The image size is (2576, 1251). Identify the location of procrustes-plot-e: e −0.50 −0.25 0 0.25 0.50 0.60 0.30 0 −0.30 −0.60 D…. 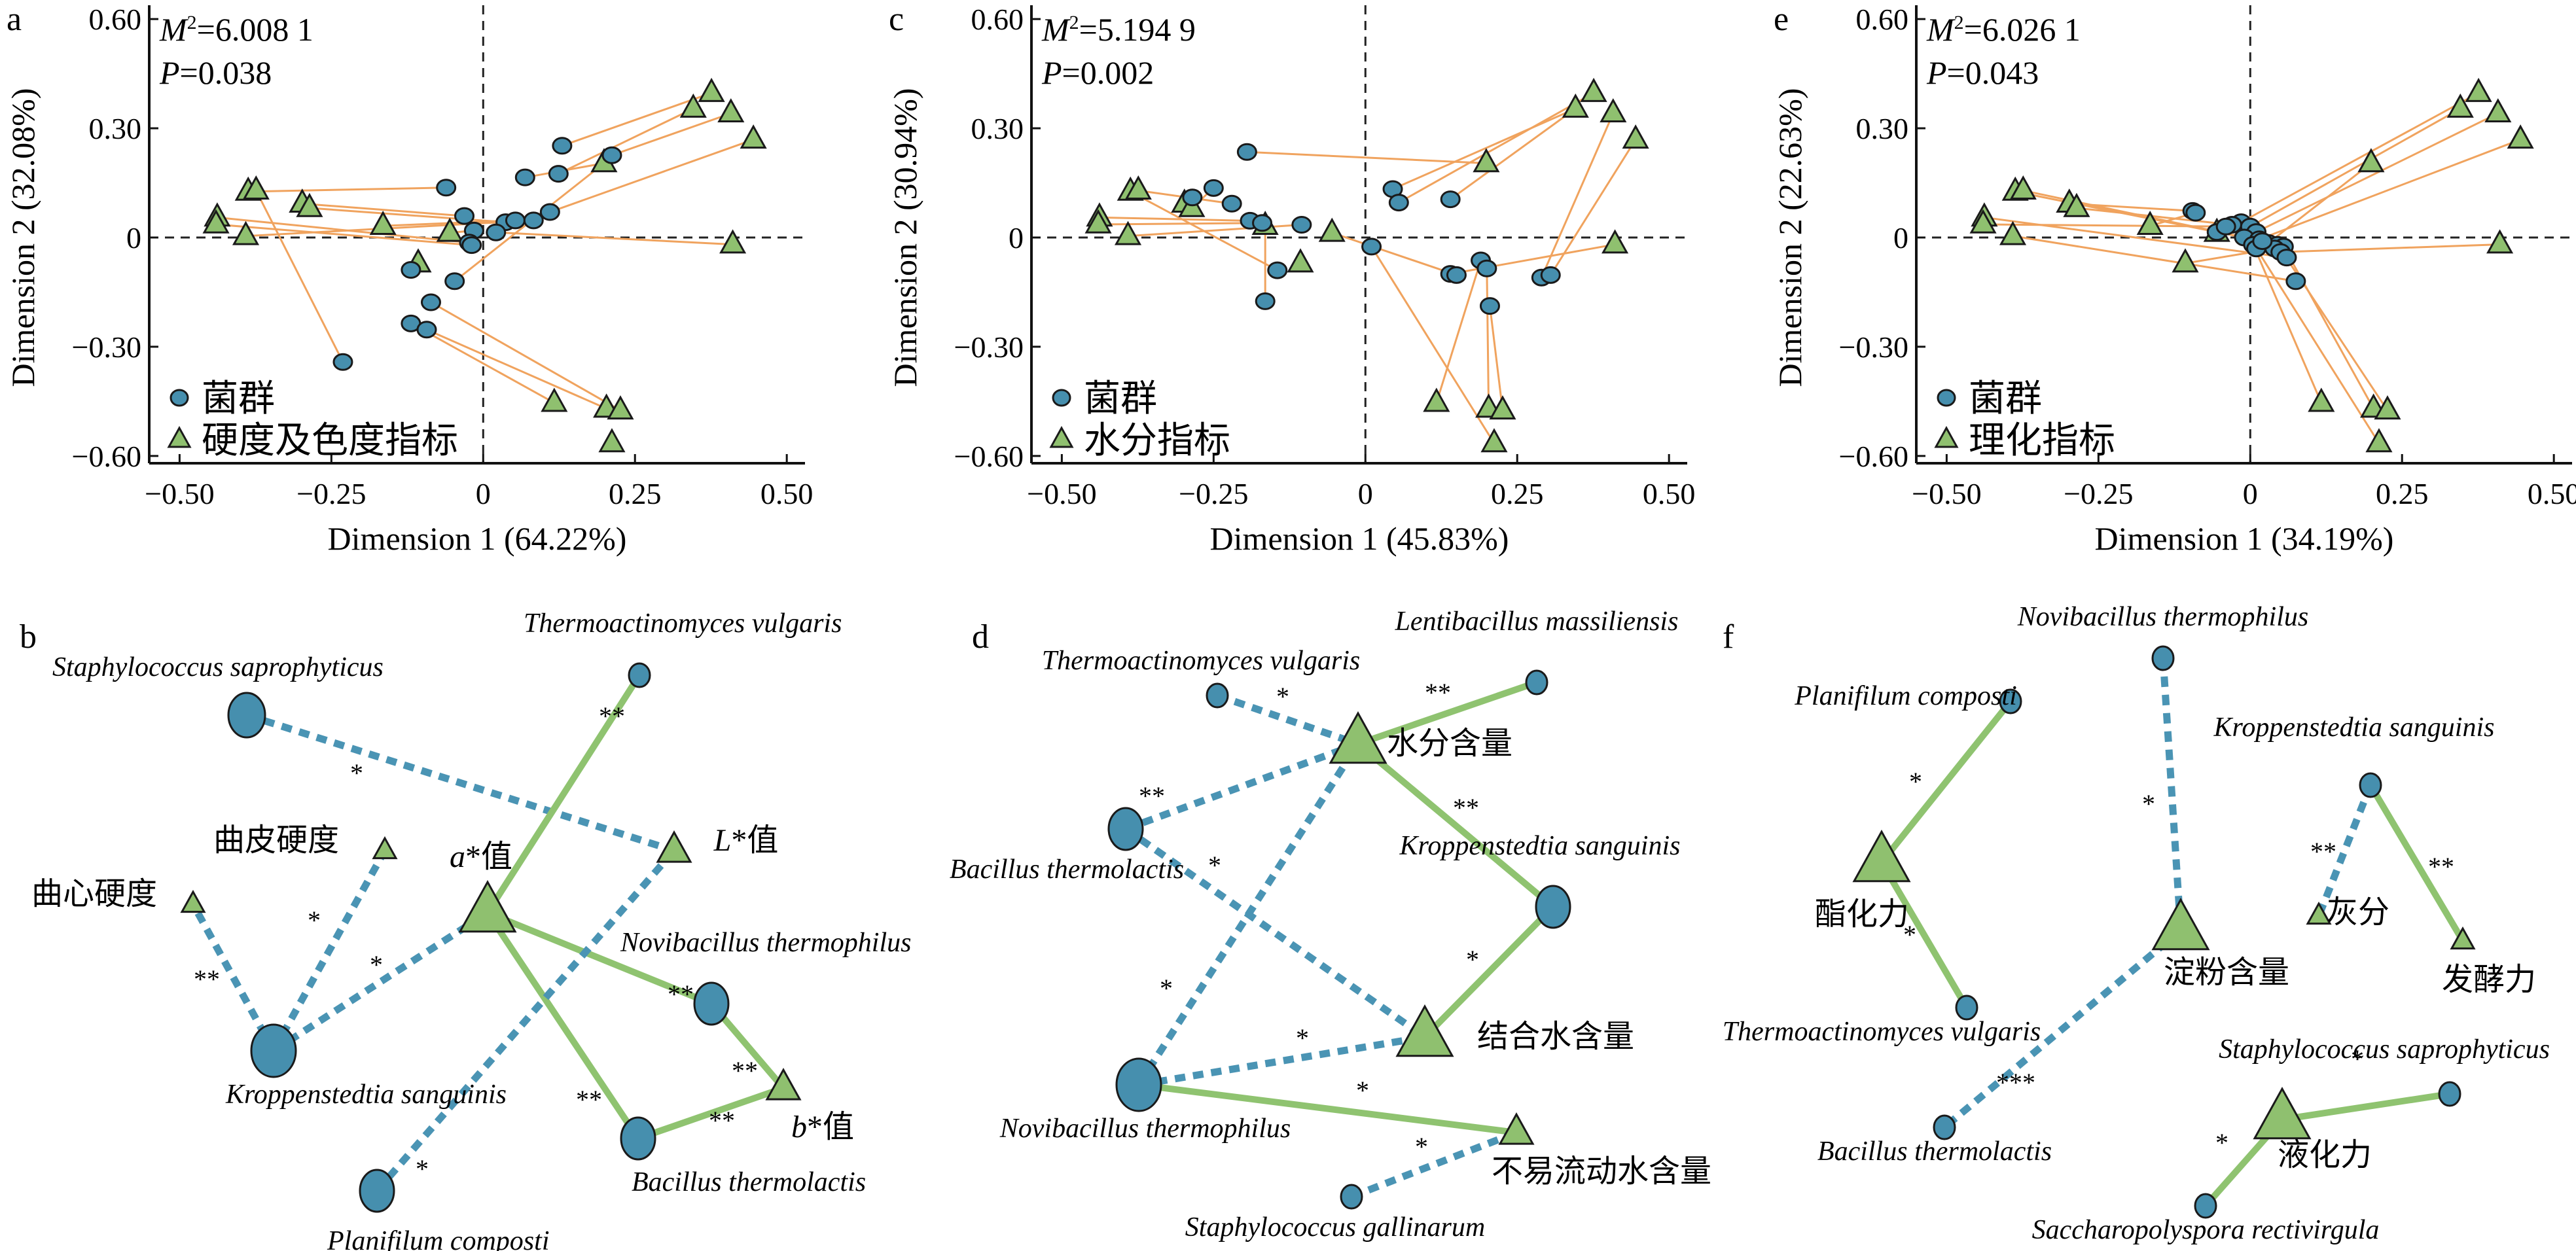
(2174, 279).